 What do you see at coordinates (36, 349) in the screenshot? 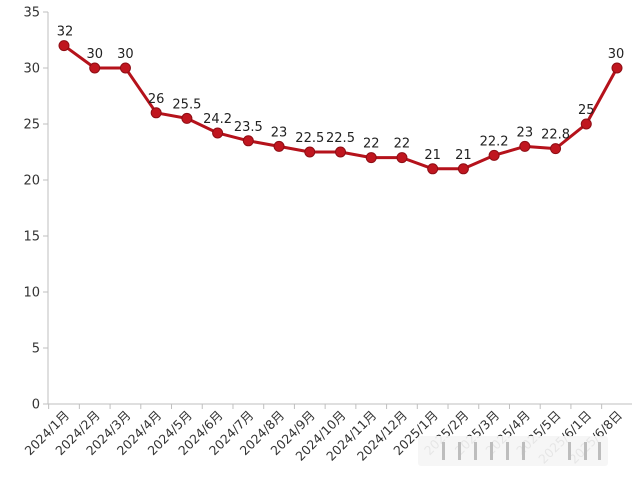
I see `y-tick-label: 5` at bounding box center [36, 349].